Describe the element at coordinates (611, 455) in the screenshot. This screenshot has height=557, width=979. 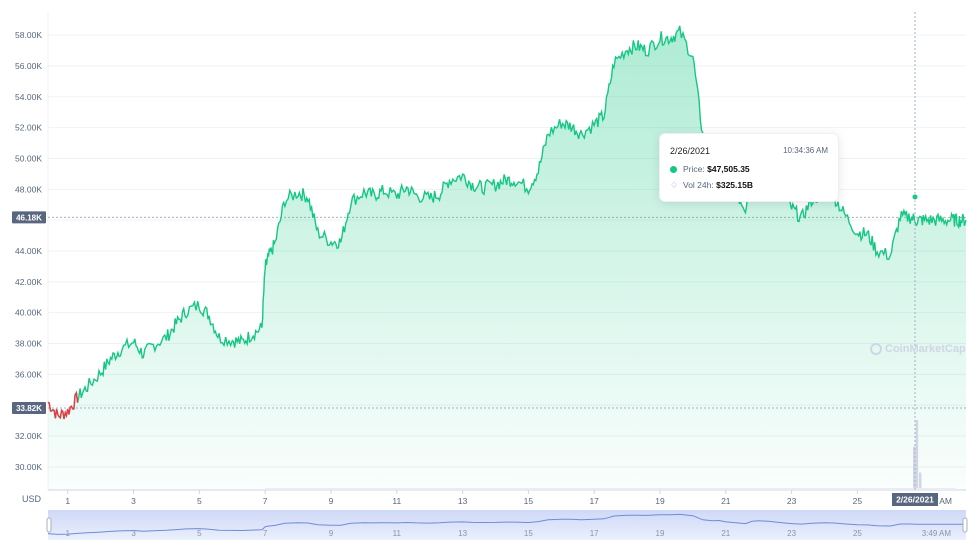
I see `volume-bars` at that location.